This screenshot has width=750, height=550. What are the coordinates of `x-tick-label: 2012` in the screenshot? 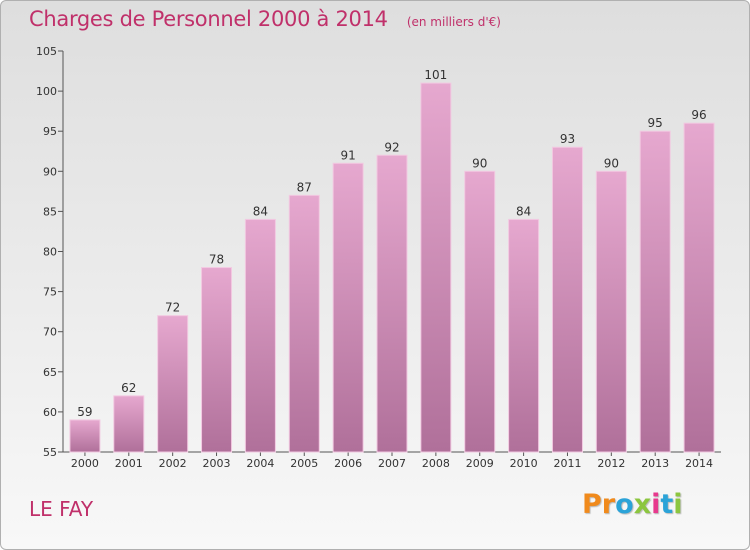 It's located at (611, 463).